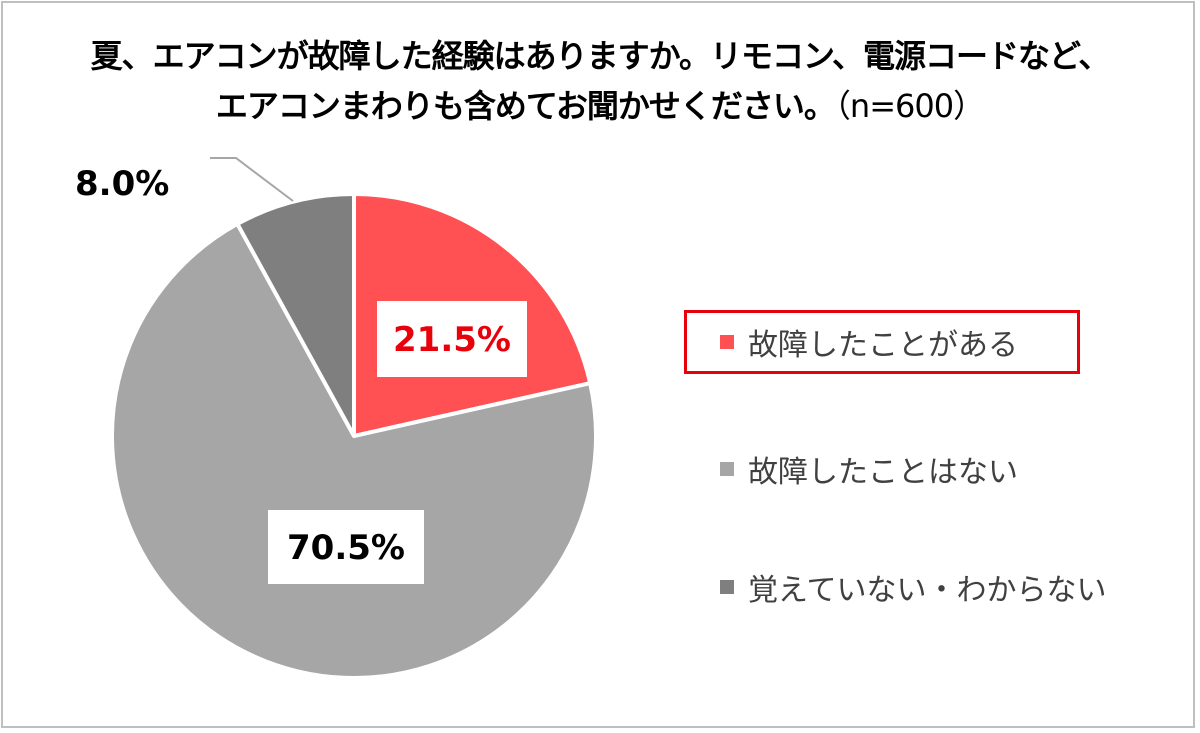  I want to click on data-label-unknown: 8.0%, so click(122, 184).